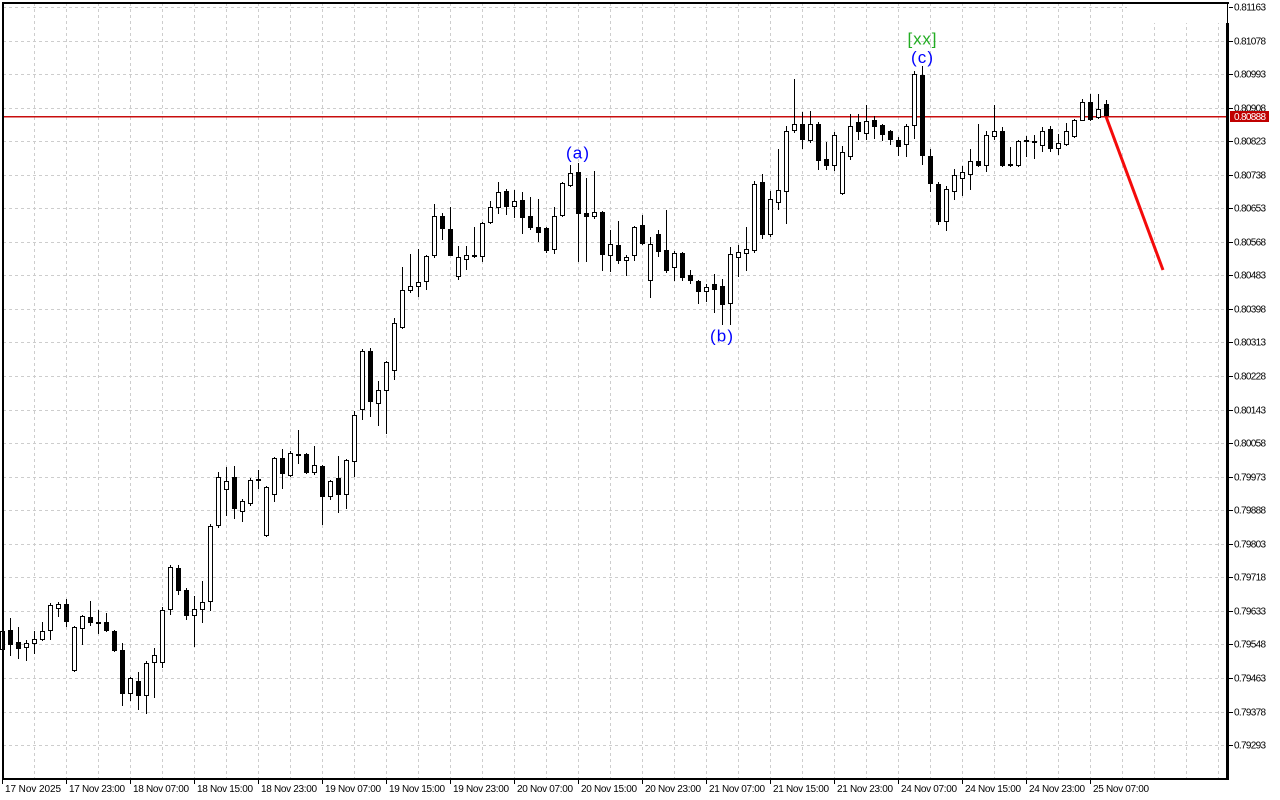 Image resolution: width=1280 pixels, height=800 pixels. What do you see at coordinates (673, 789) in the screenshot?
I see `svg-text: 20 Nov 23:00` at bounding box center [673, 789].